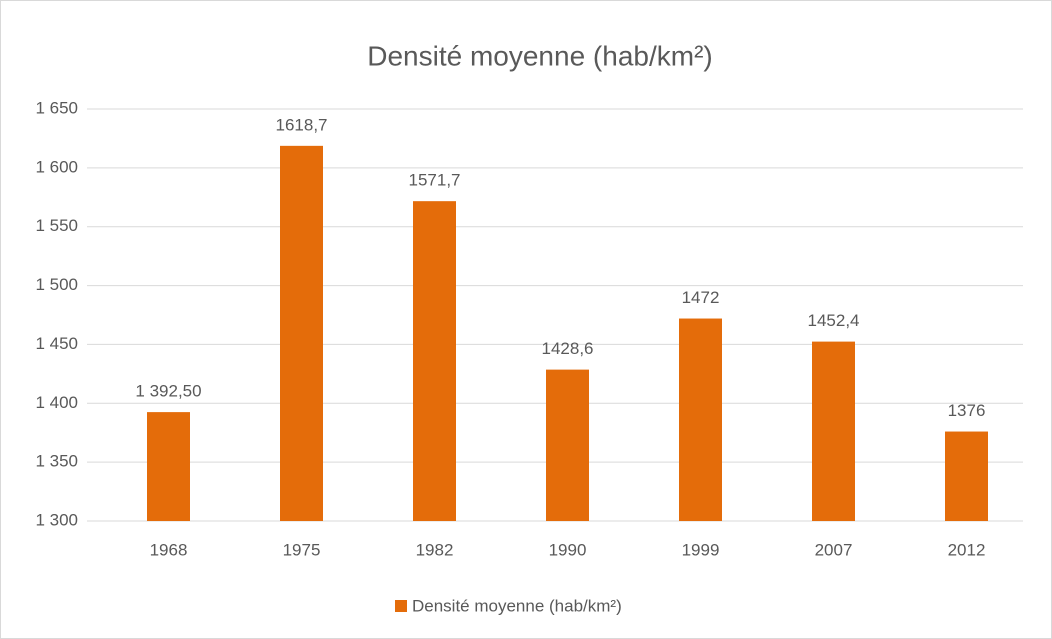 This screenshot has width=1052, height=639. I want to click on x-tick-label: 1990, so click(568, 549).